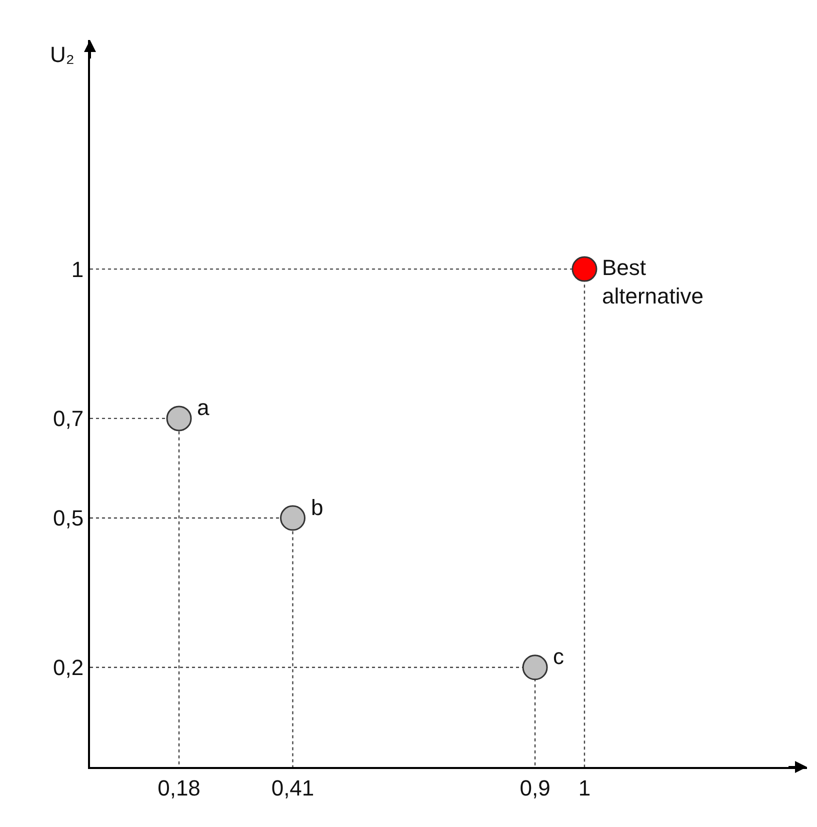 This screenshot has height=827, width=817. Describe the element at coordinates (584, 787) in the screenshot. I see `x-tick-label: 1` at that location.